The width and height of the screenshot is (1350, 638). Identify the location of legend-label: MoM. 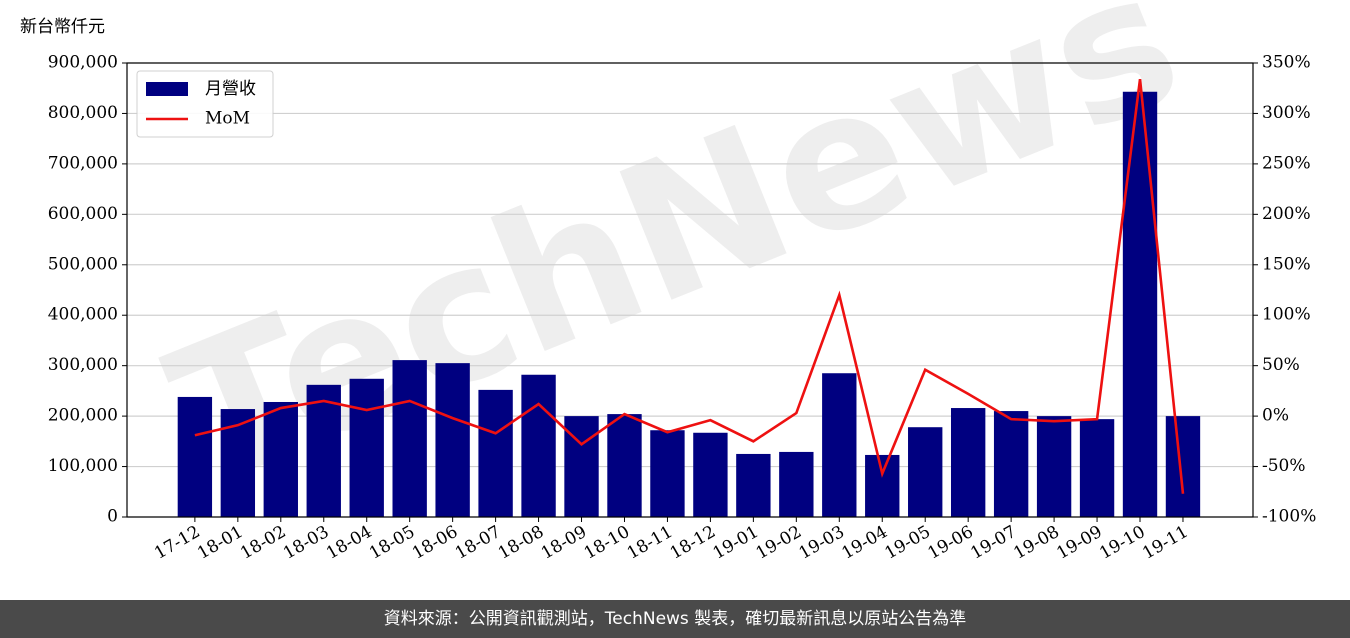
(227, 119).